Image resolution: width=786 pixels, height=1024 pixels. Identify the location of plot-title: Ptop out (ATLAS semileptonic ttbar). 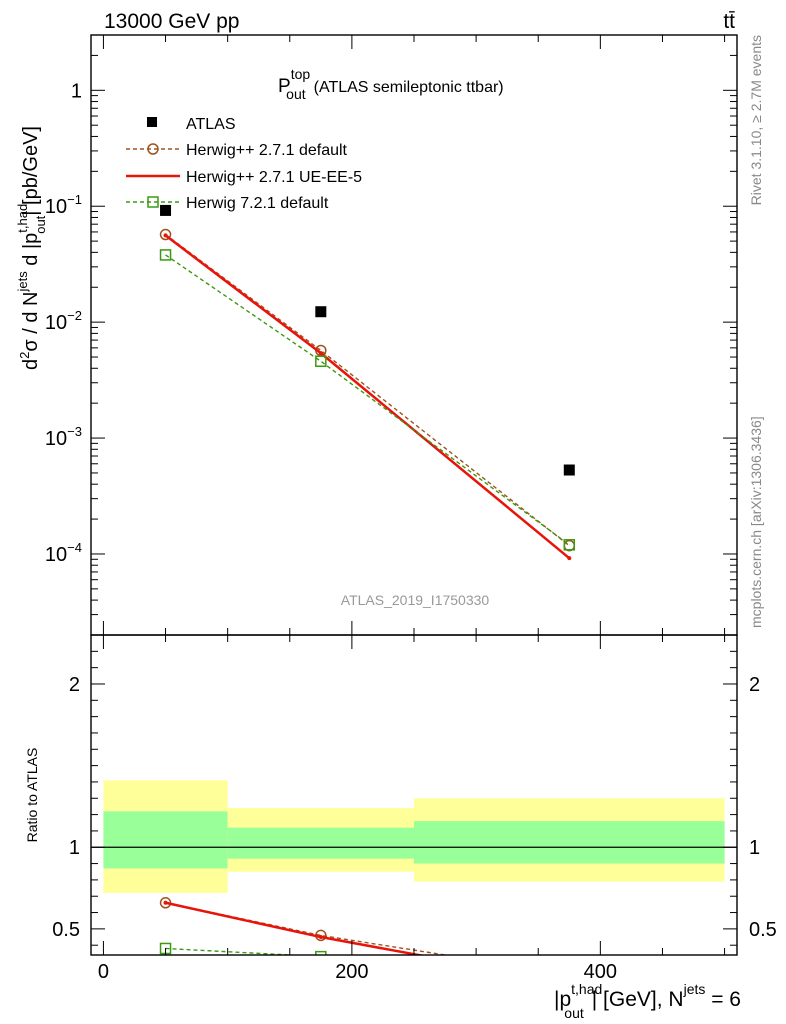
(391, 84).